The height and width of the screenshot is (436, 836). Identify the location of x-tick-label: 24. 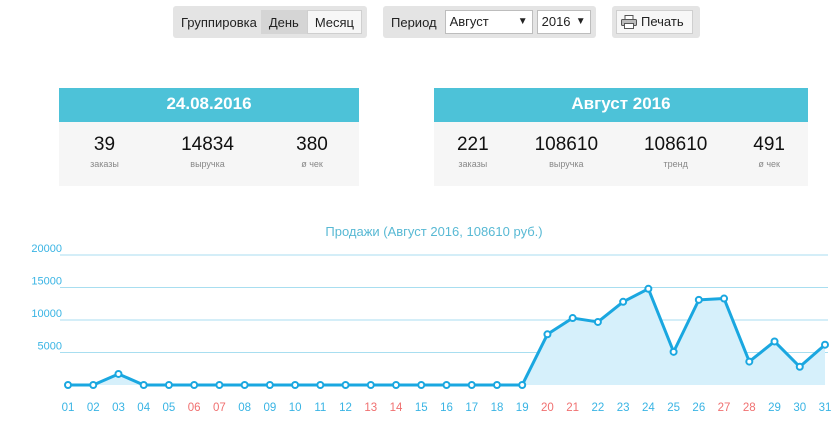
(648, 408).